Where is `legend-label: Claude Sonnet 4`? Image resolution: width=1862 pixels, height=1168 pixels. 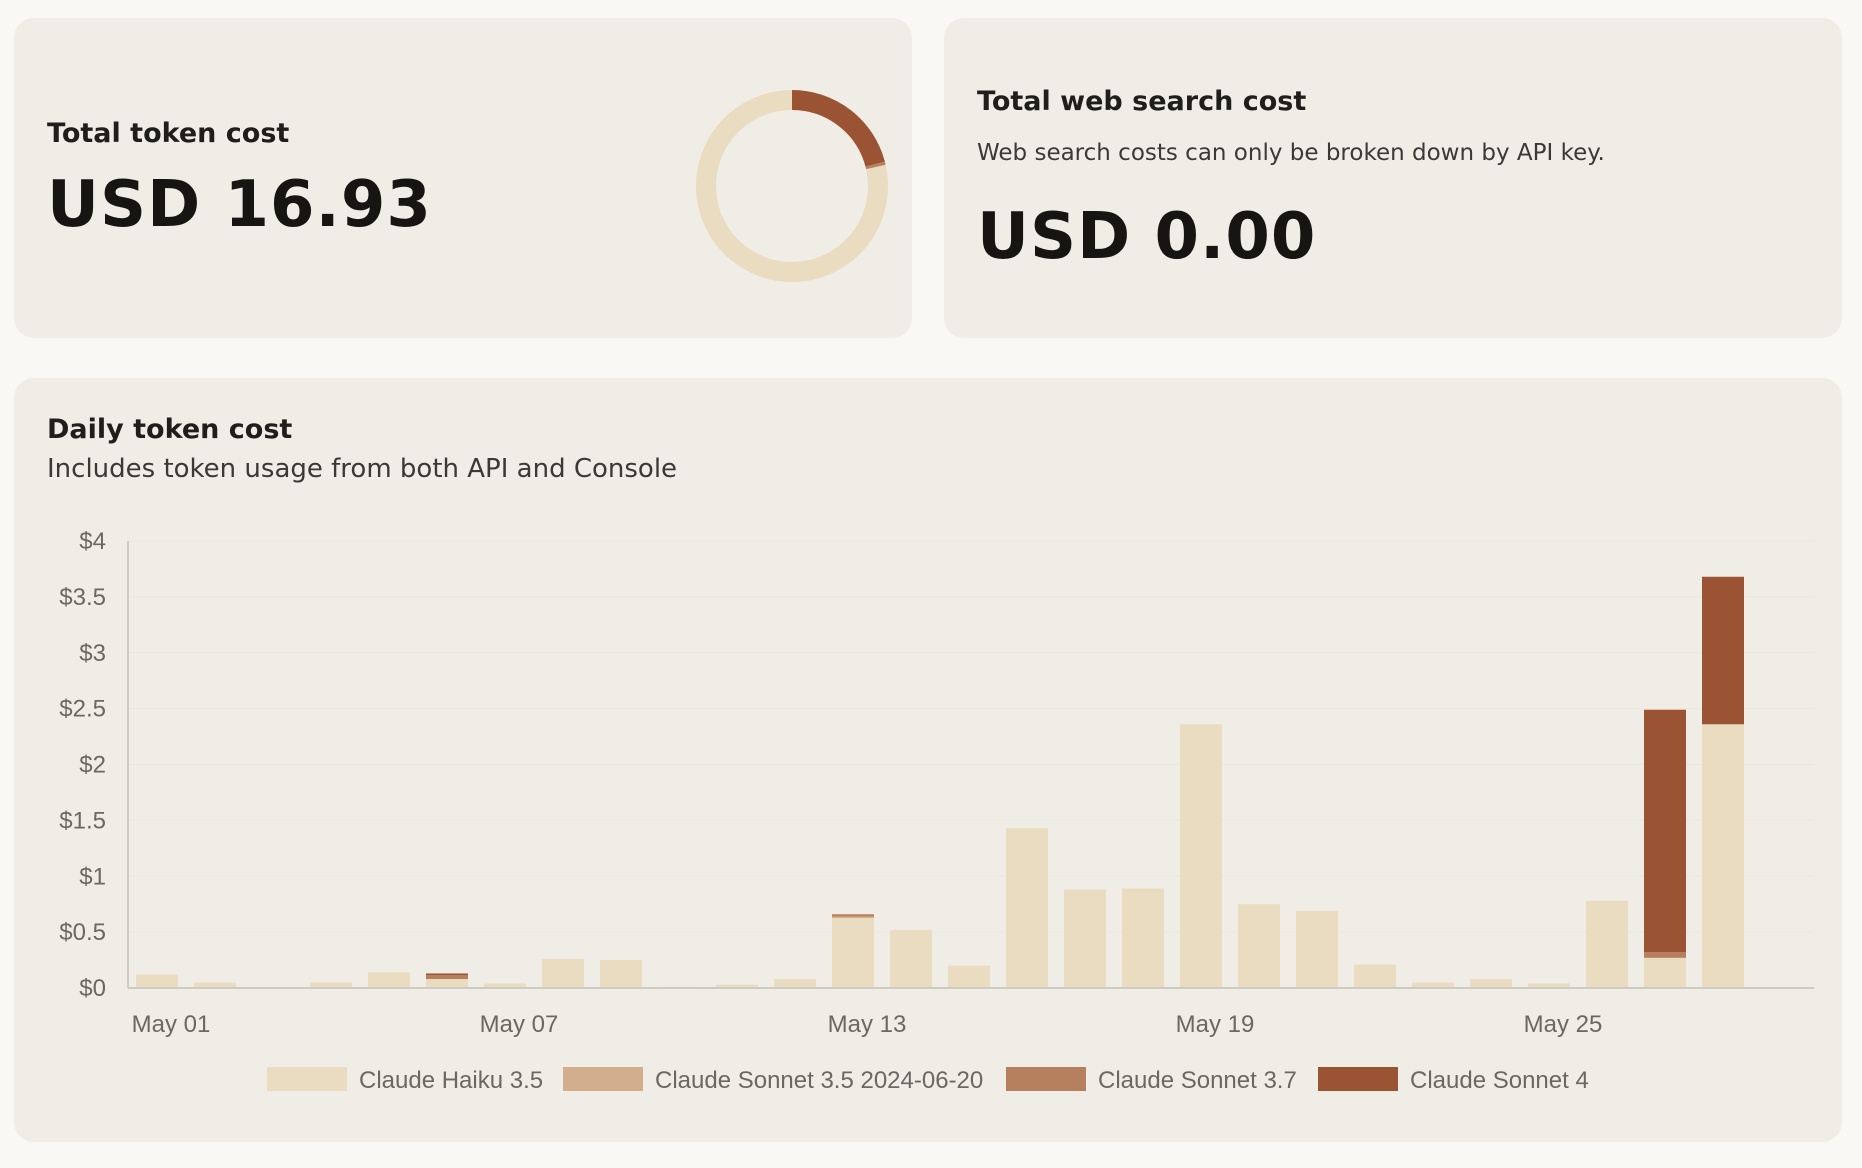
legend-label: Claude Sonnet 4 is located at coordinates (1499, 1080).